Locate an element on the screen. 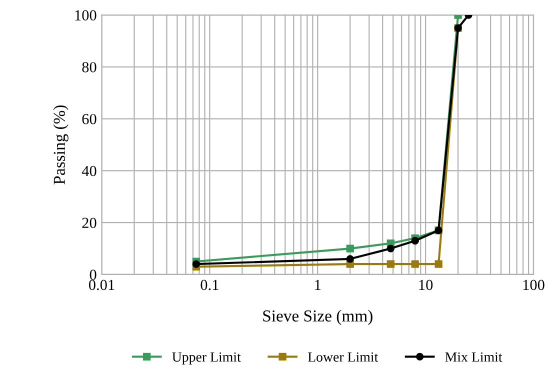  x-axis-title: Sieve Size (mm) is located at coordinates (317, 317).